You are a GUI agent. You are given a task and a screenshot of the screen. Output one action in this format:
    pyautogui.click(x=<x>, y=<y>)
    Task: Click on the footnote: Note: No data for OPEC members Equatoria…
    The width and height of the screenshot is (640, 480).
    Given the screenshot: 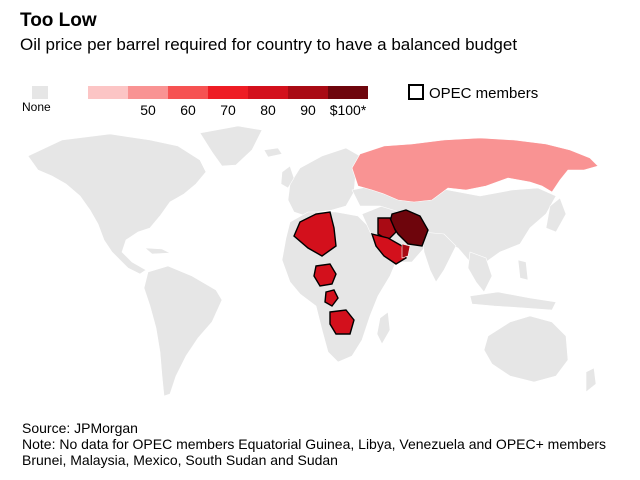 What is the action you would take?
    pyautogui.click(x=314, y=452)
    